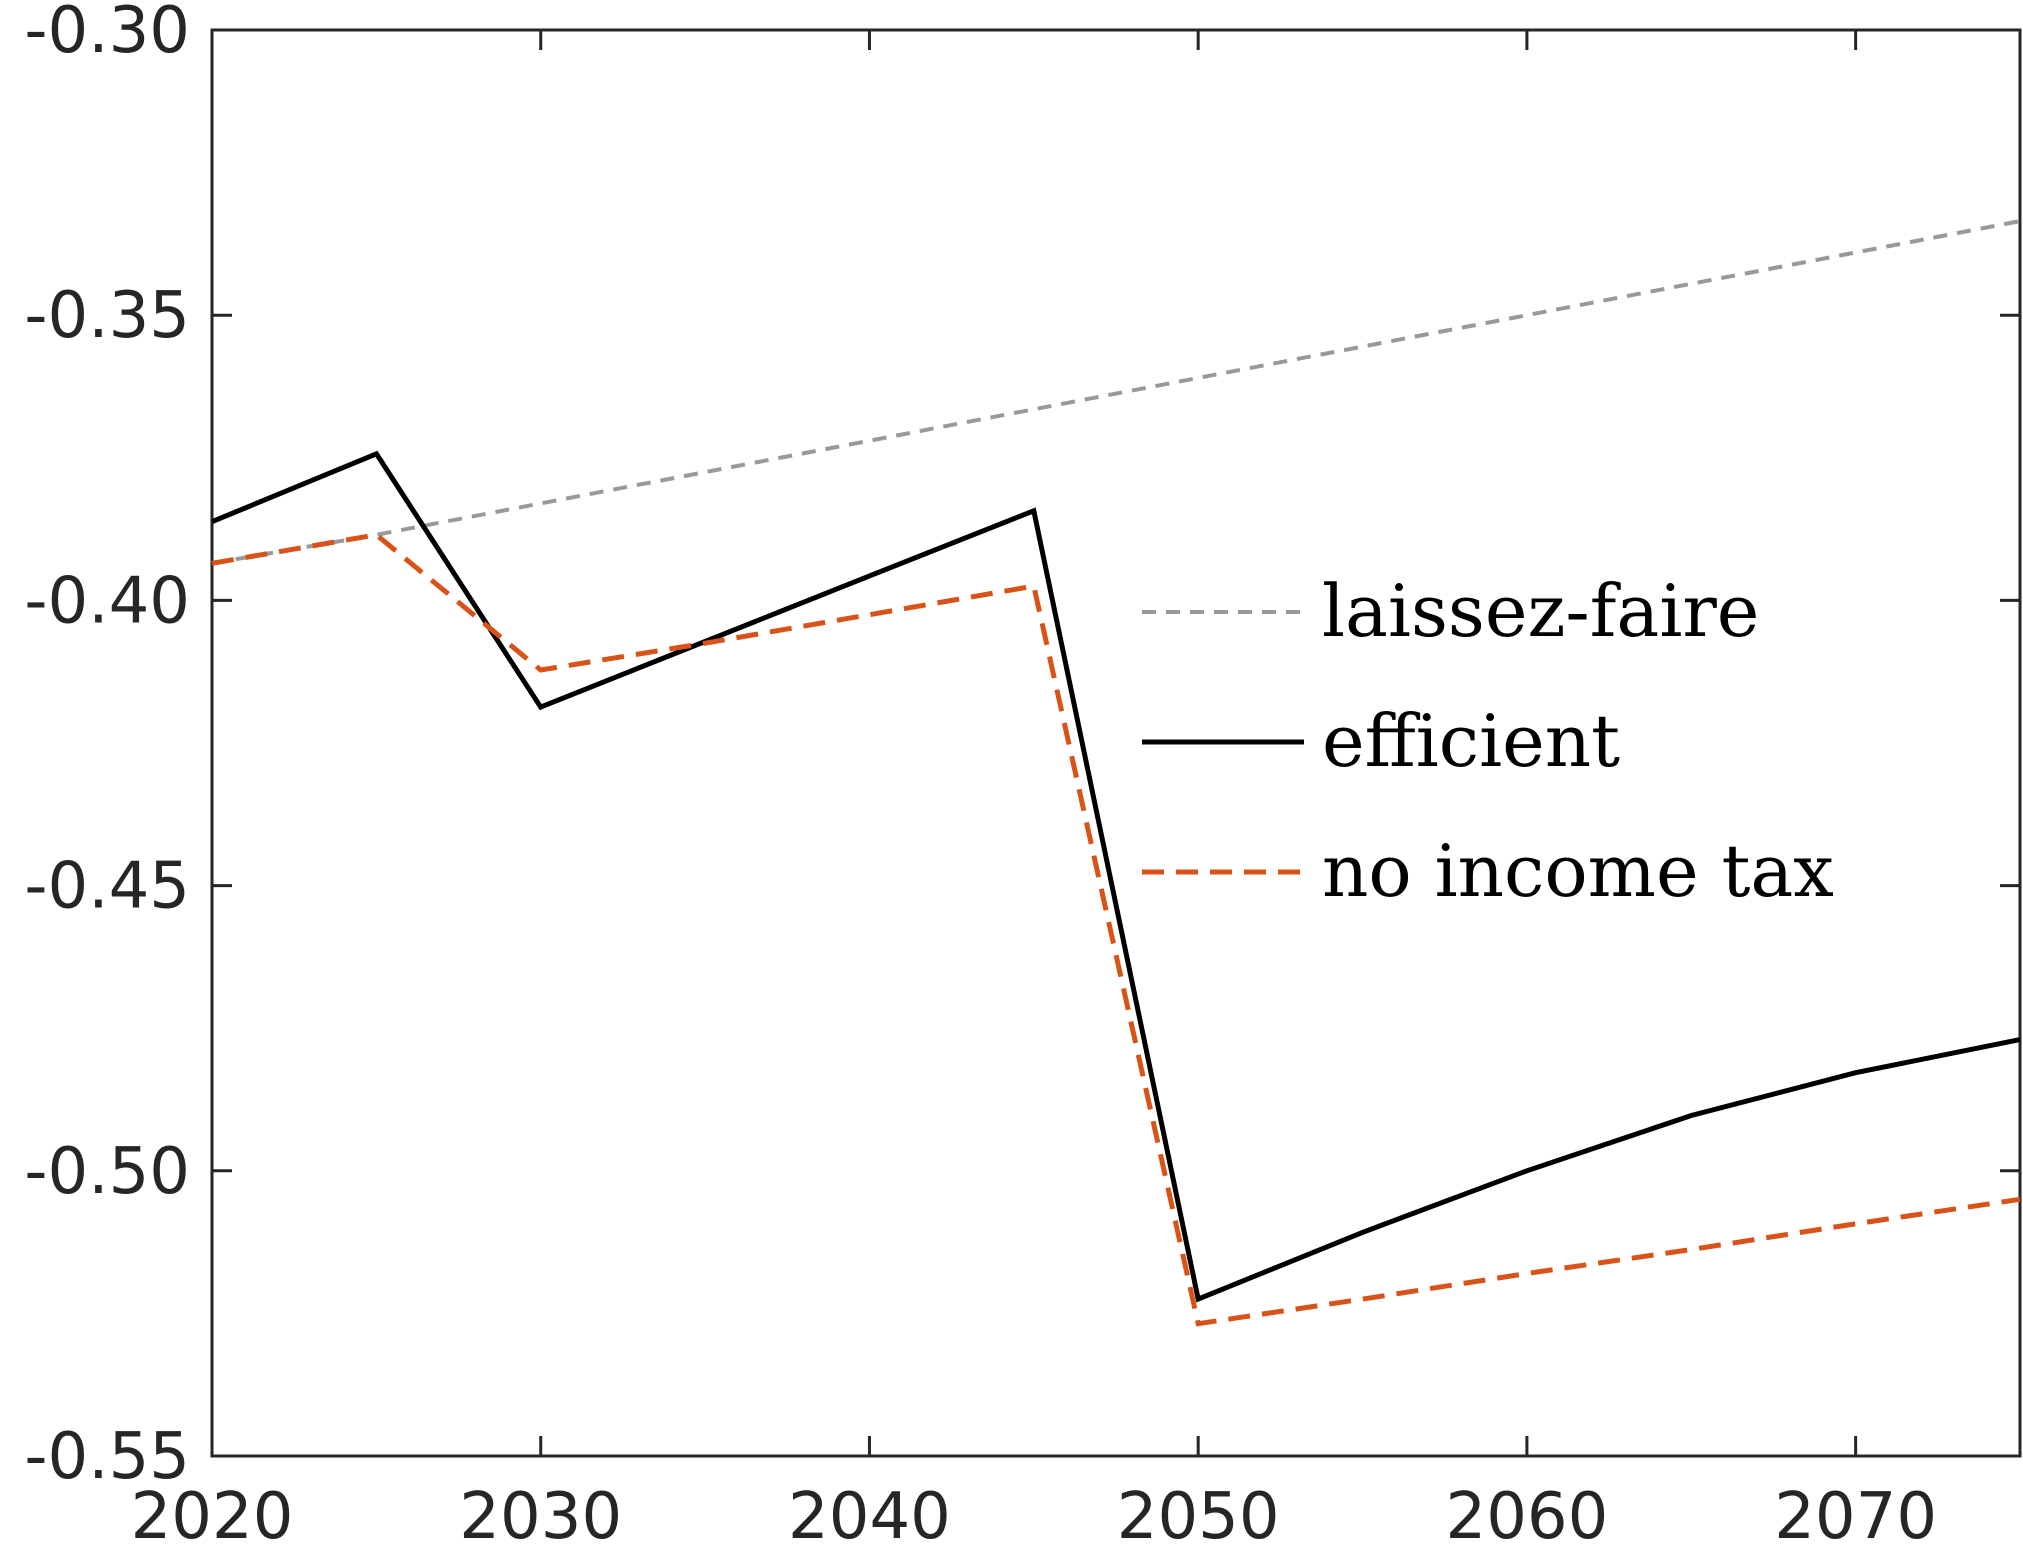 The height and width of the screenshot is (1554, 2023). What do you see at coordinates (1578, 871) in the screenshot?
I see `legend-label: no income tax` at bounding box center [1578, 871].